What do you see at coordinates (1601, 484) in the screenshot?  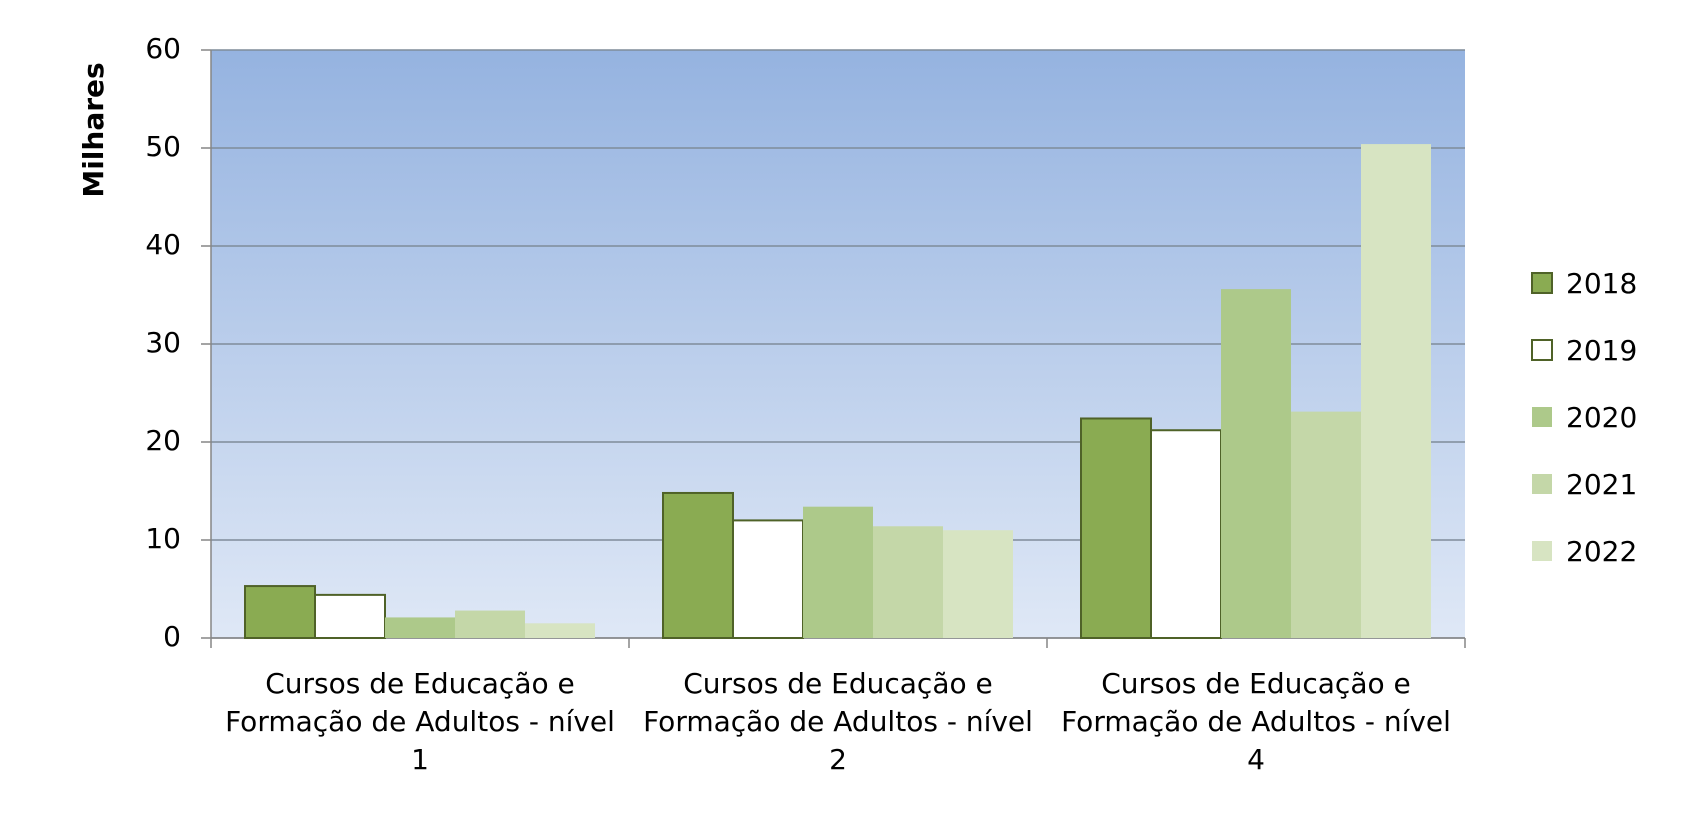 I see `legend-label: 2021` at bounding box center [1601, 484].